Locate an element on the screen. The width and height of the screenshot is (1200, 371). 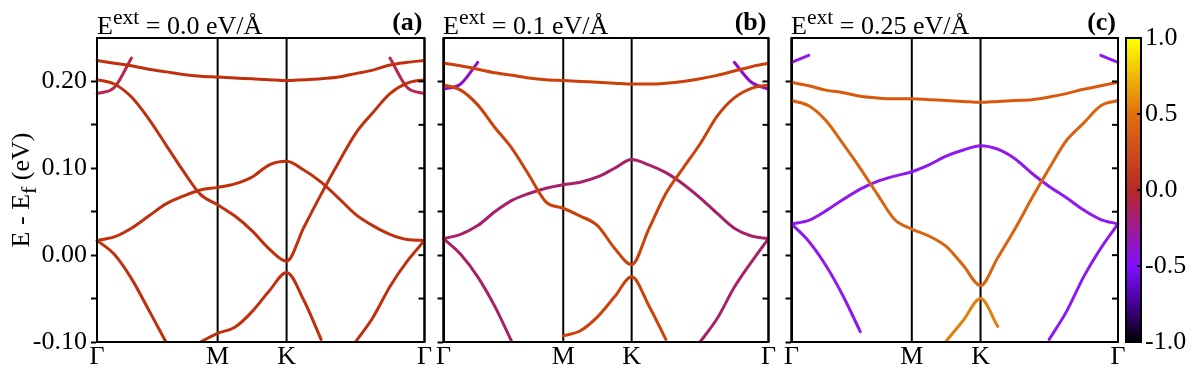
color-bar-label: -1.0 is located at coordinates (1166, 340).